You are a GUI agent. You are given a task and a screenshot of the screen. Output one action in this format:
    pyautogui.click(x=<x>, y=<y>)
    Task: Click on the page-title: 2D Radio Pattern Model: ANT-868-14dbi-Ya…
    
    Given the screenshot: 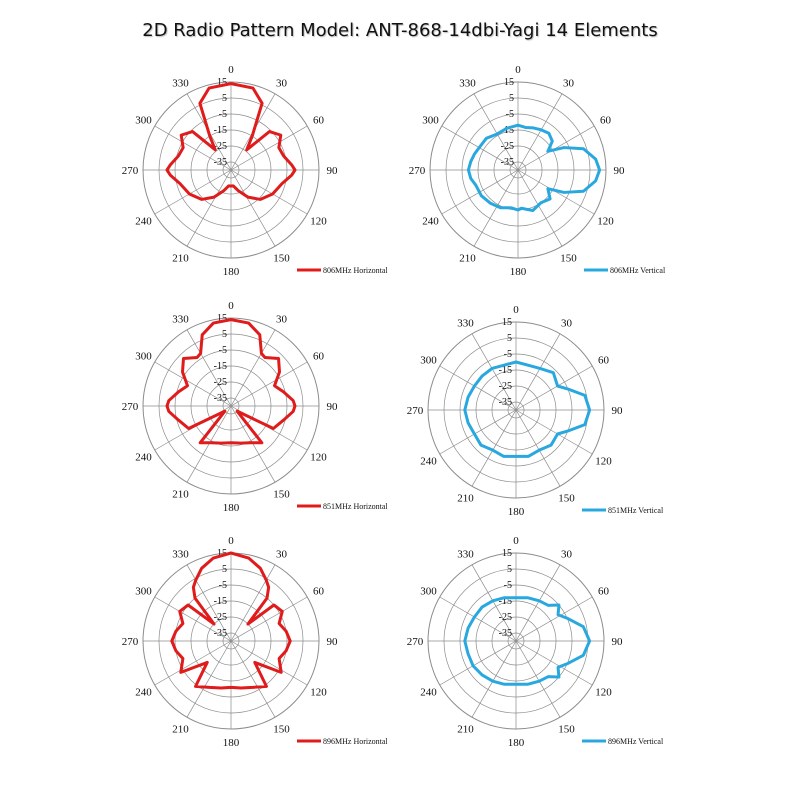 What is the action you would take?
    pyautogui.click(x=400, y=30)
    